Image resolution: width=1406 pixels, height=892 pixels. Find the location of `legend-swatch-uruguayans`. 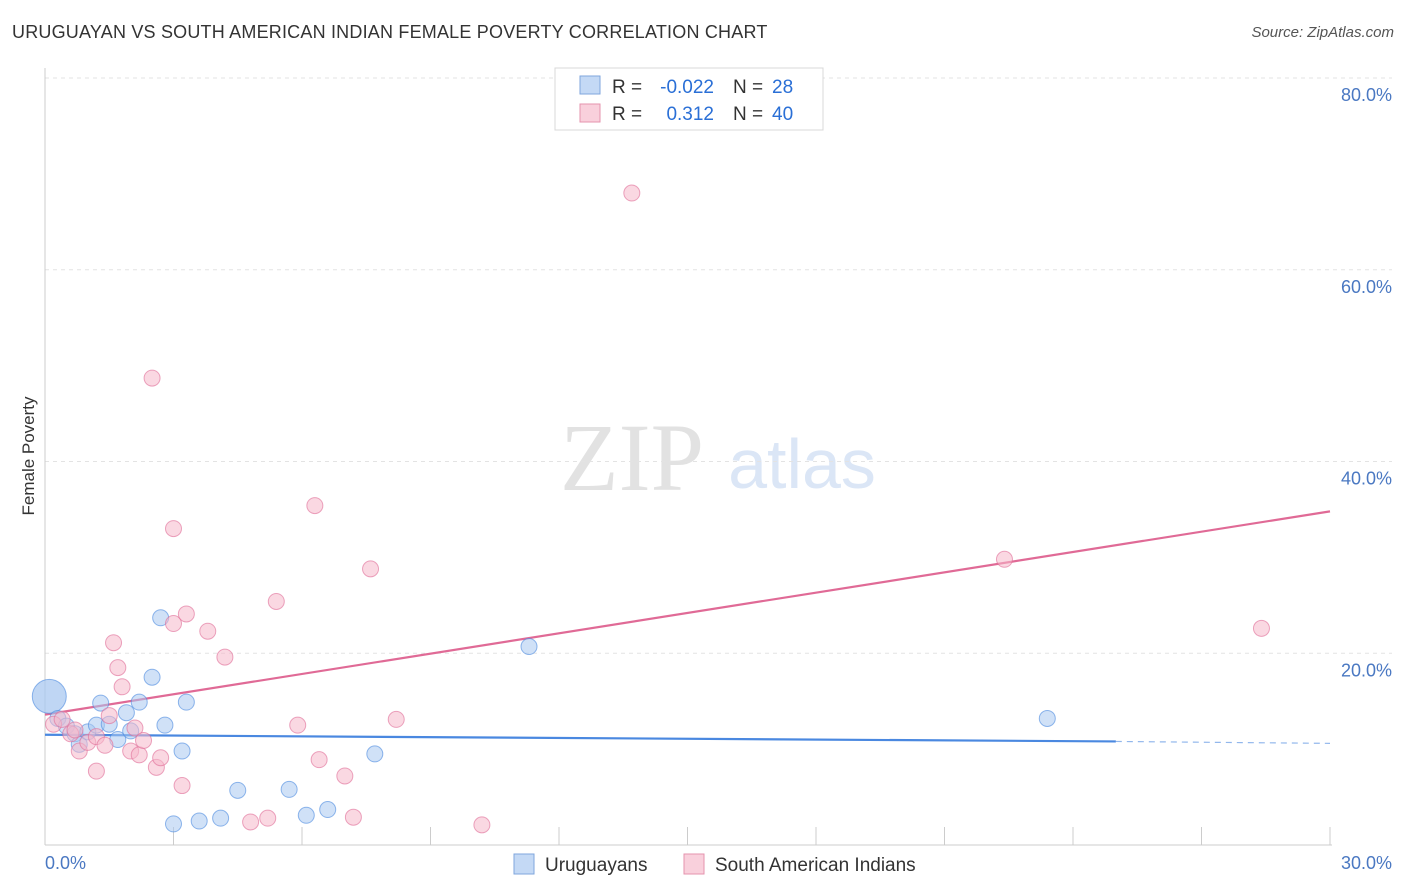

legend-swatch-uruguayans is located at coordinates (590, 85).